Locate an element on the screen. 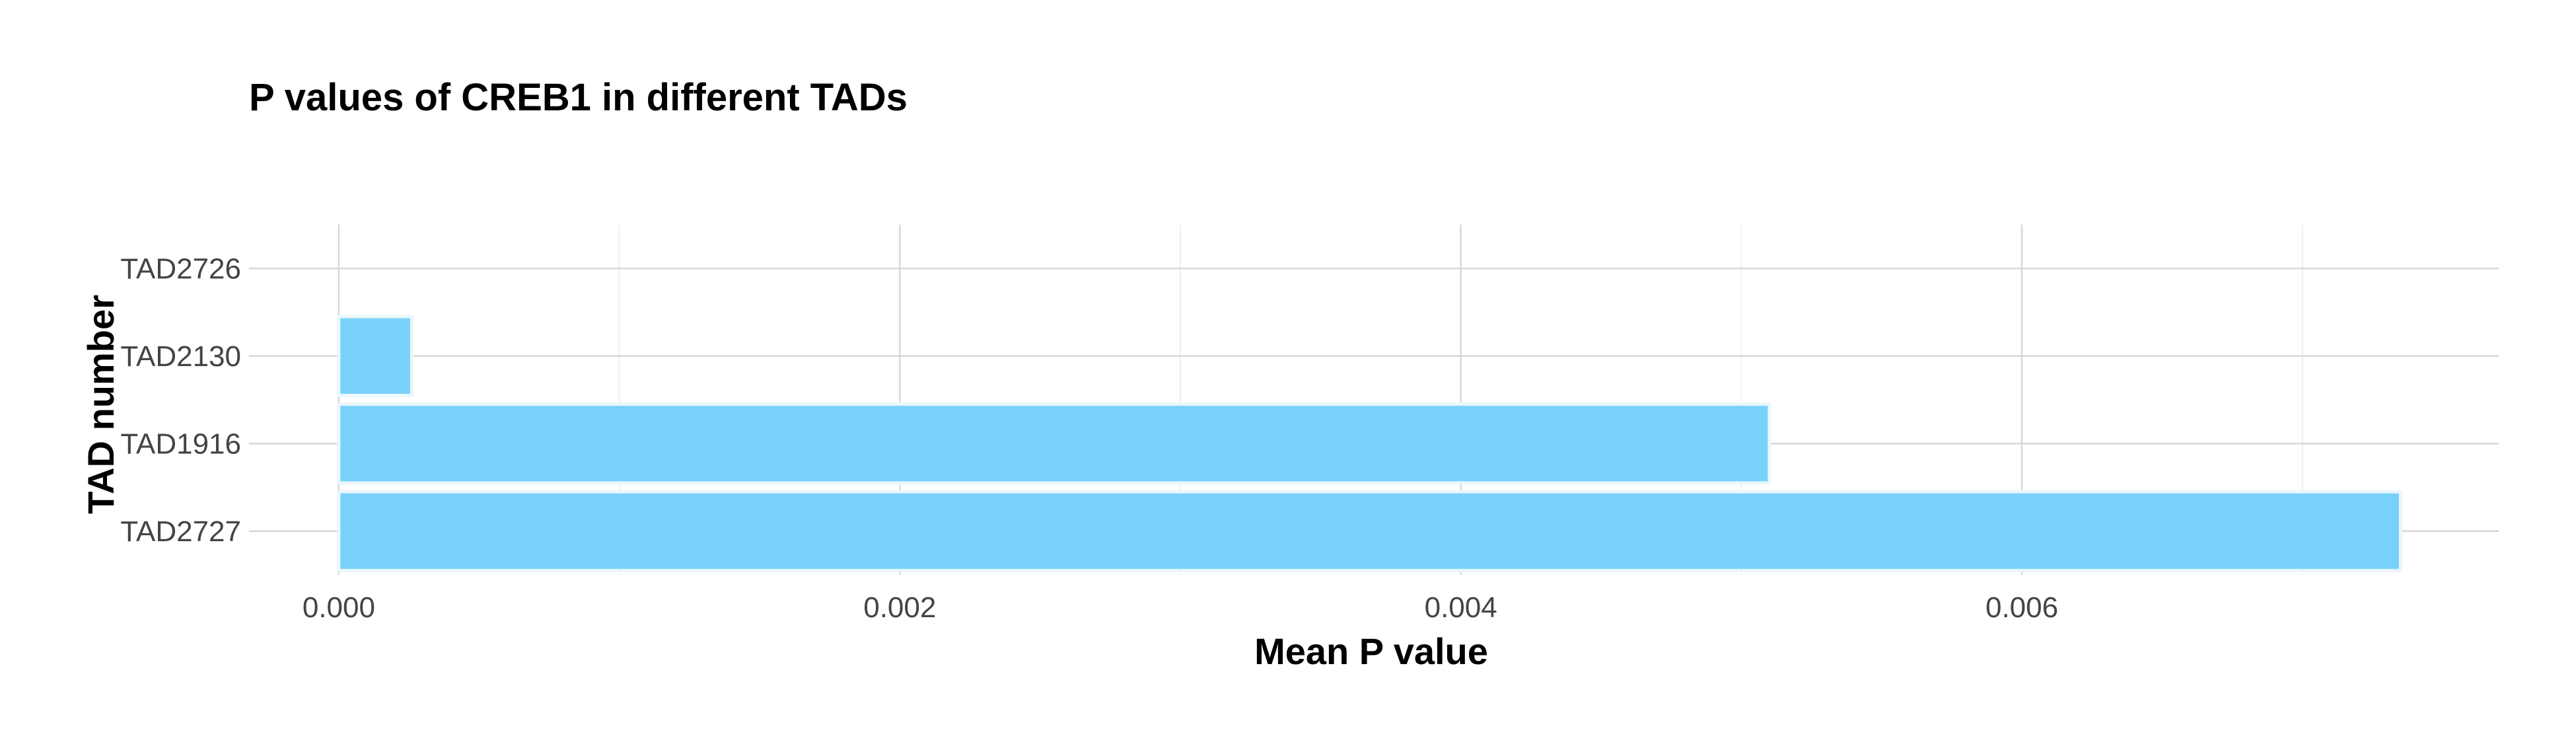 This screenshot has height=752, width=2576. x-tick-label: 0.006 is located at coordinates (2022, 607).